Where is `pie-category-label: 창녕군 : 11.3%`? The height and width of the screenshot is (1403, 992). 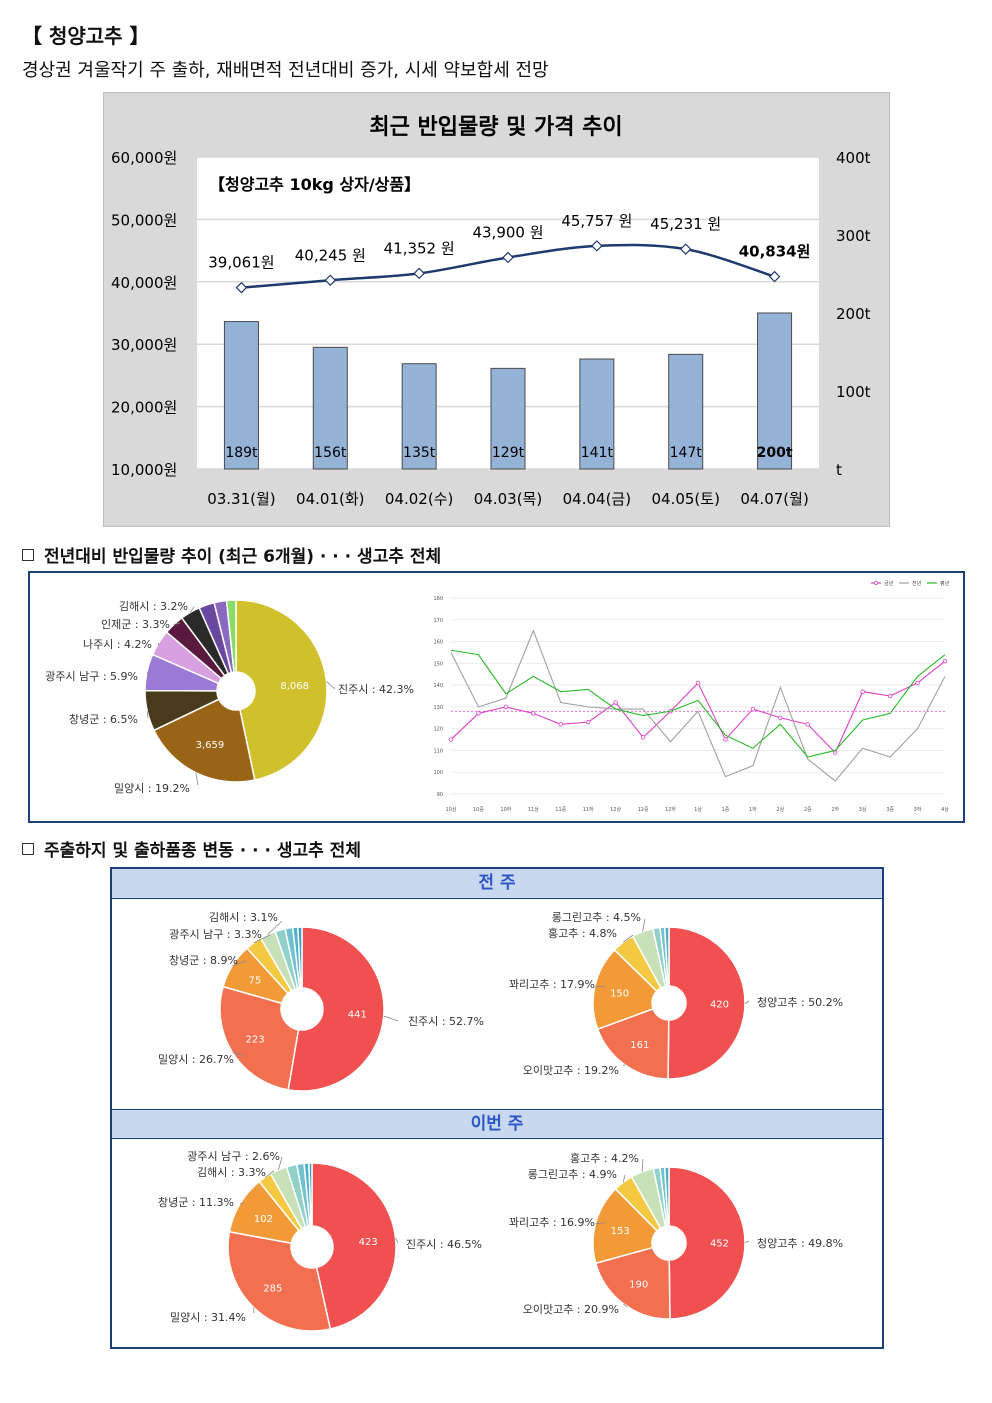 pie-category-label: 창녕군 : 11.3% is located at coordinates (196, 1202).